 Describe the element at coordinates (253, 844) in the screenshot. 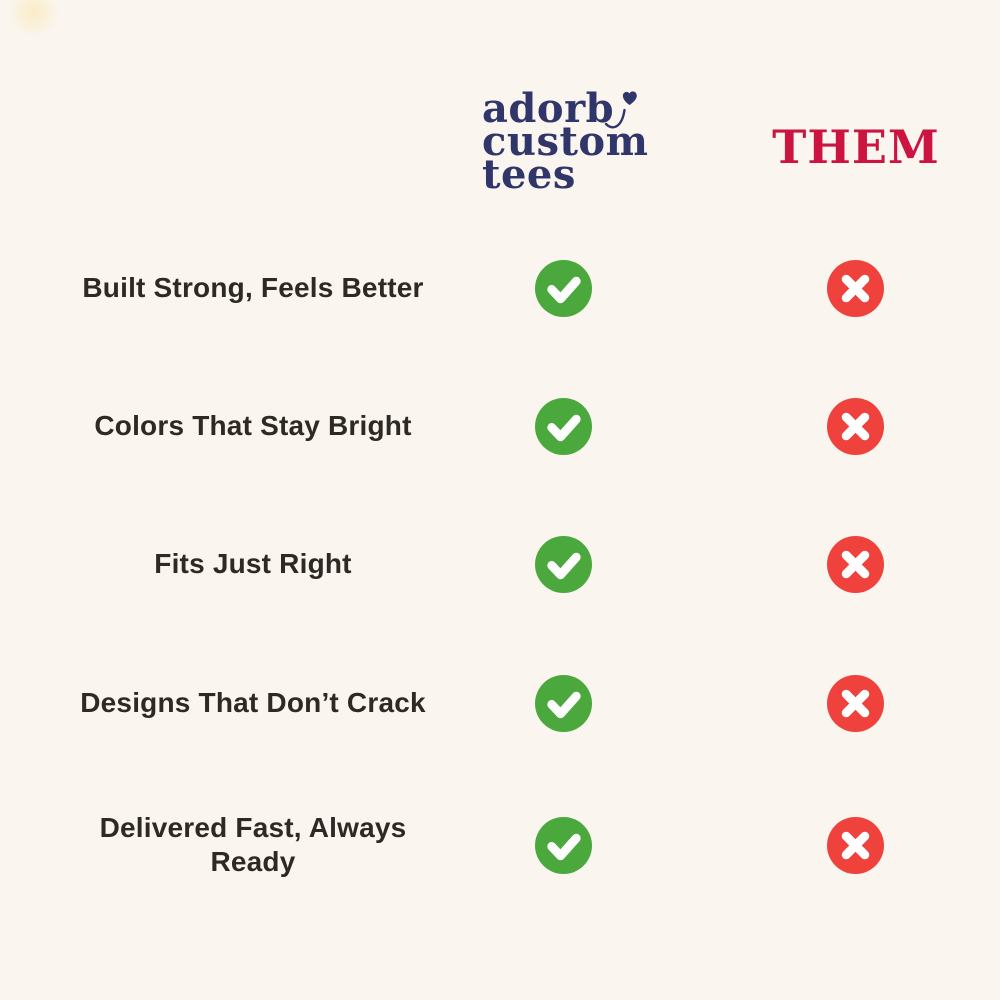

I see `feature-label: Delivered Fast, Always Ready` at that location.